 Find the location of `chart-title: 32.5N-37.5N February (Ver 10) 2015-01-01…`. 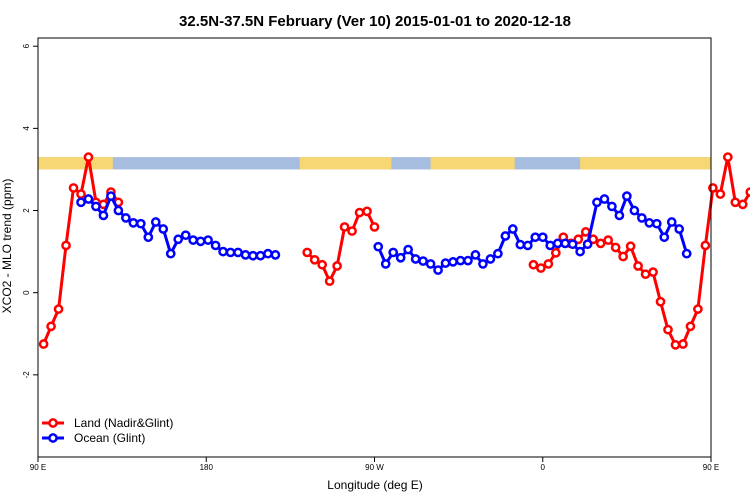

chart-title: 32.5N-37.5N February (Ver 10) 2015-01-01… is located at coordinates (375, 21).